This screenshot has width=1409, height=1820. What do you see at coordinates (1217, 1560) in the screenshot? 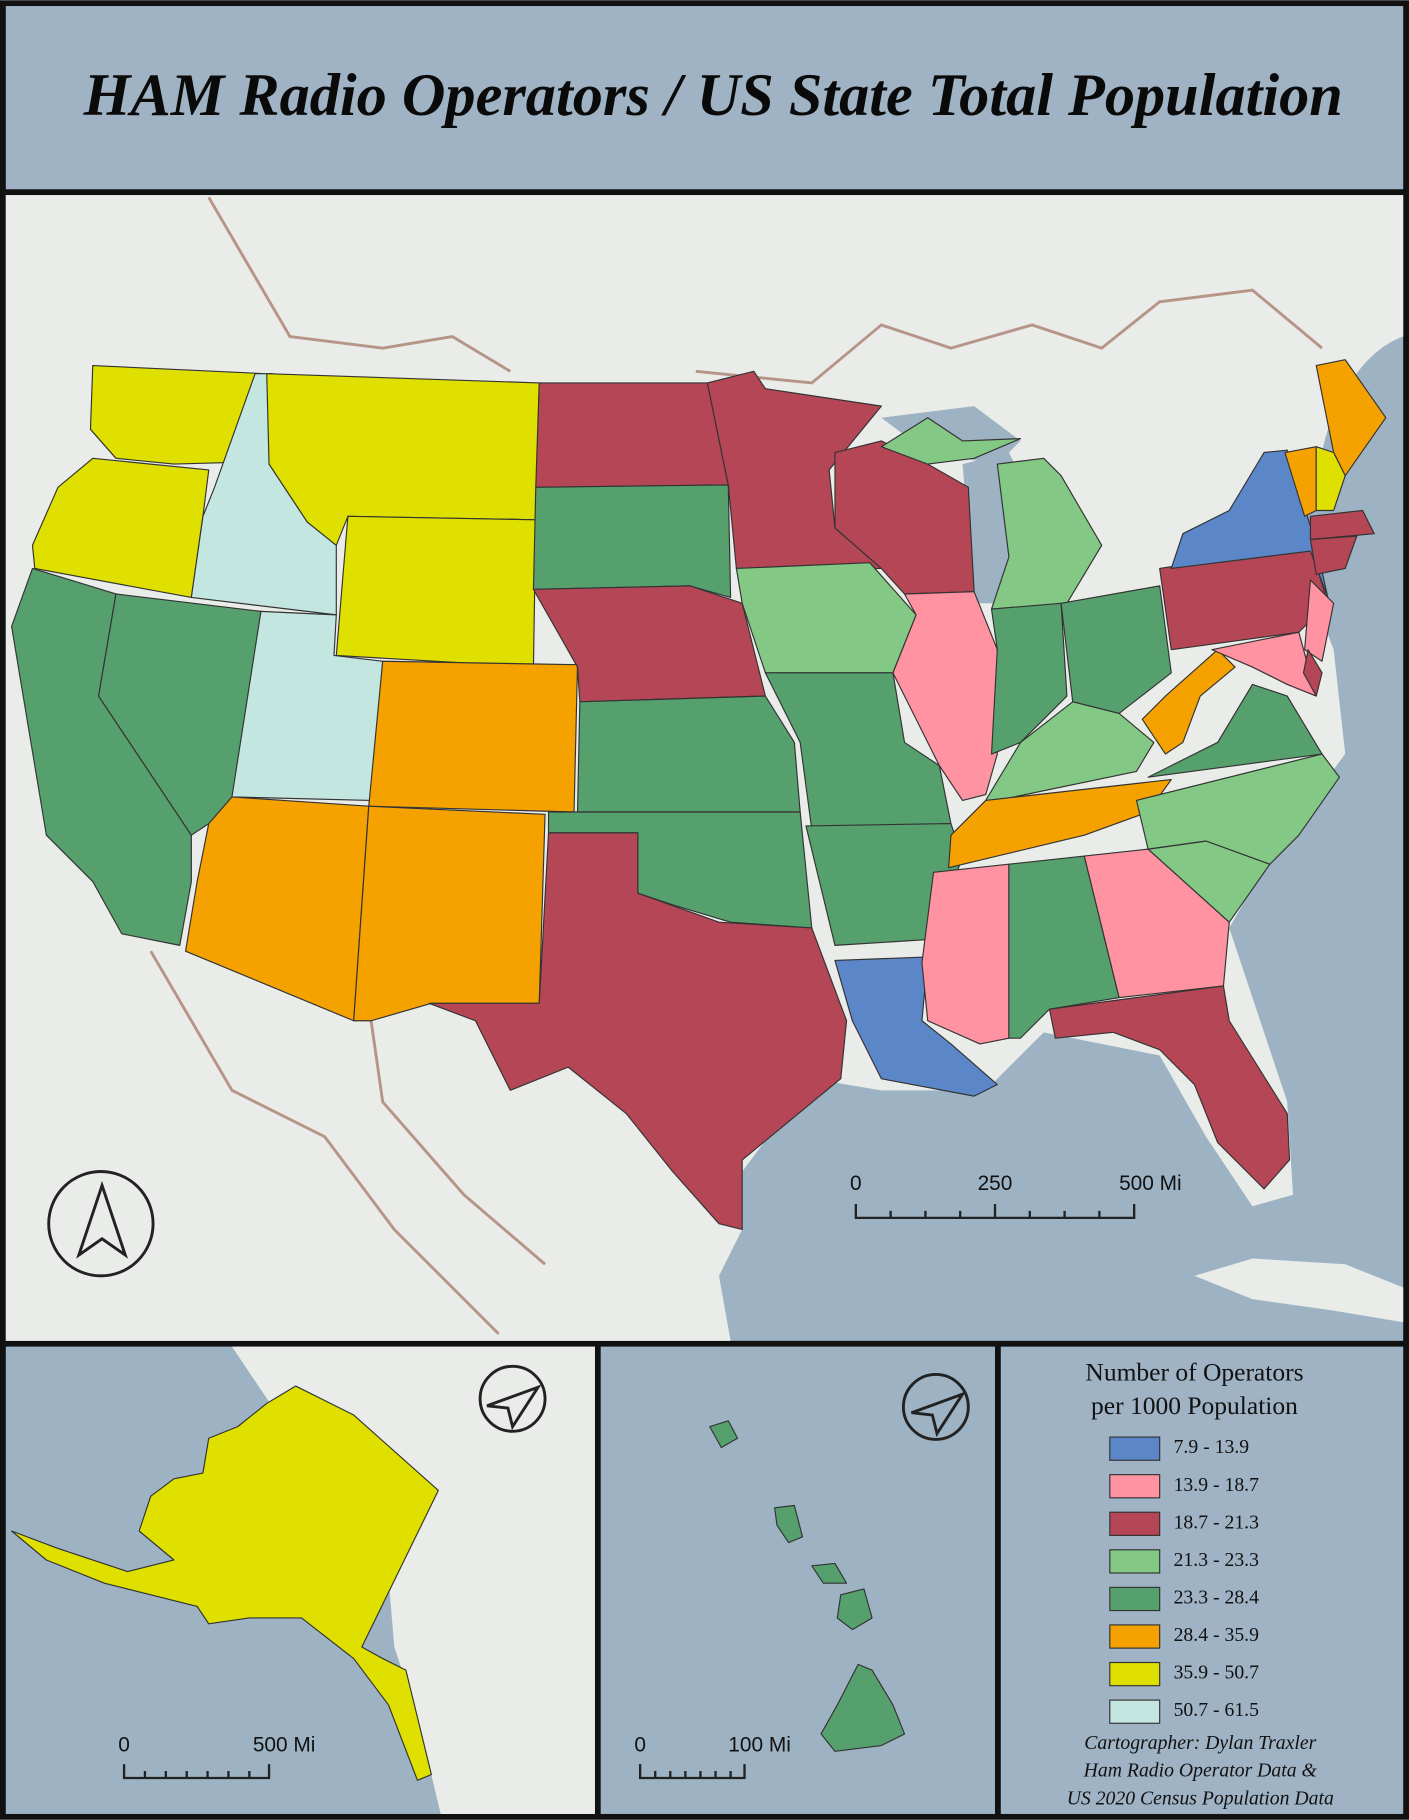
I see `legend-label: 21.3 - 23.3` at bounding box center [1217, 1560].